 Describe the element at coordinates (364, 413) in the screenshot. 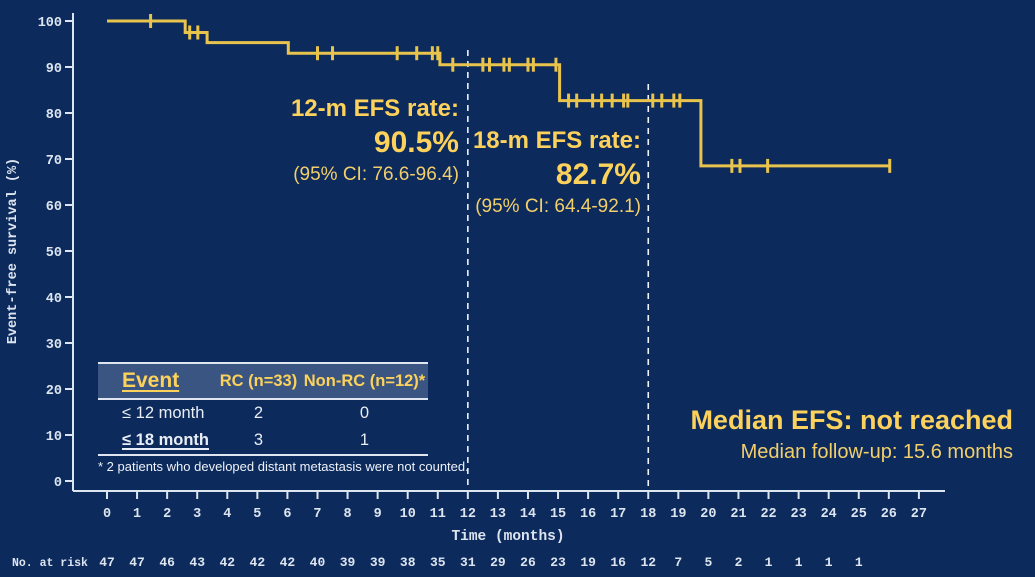

I see `event-12m-non-rc: 0` at that location.